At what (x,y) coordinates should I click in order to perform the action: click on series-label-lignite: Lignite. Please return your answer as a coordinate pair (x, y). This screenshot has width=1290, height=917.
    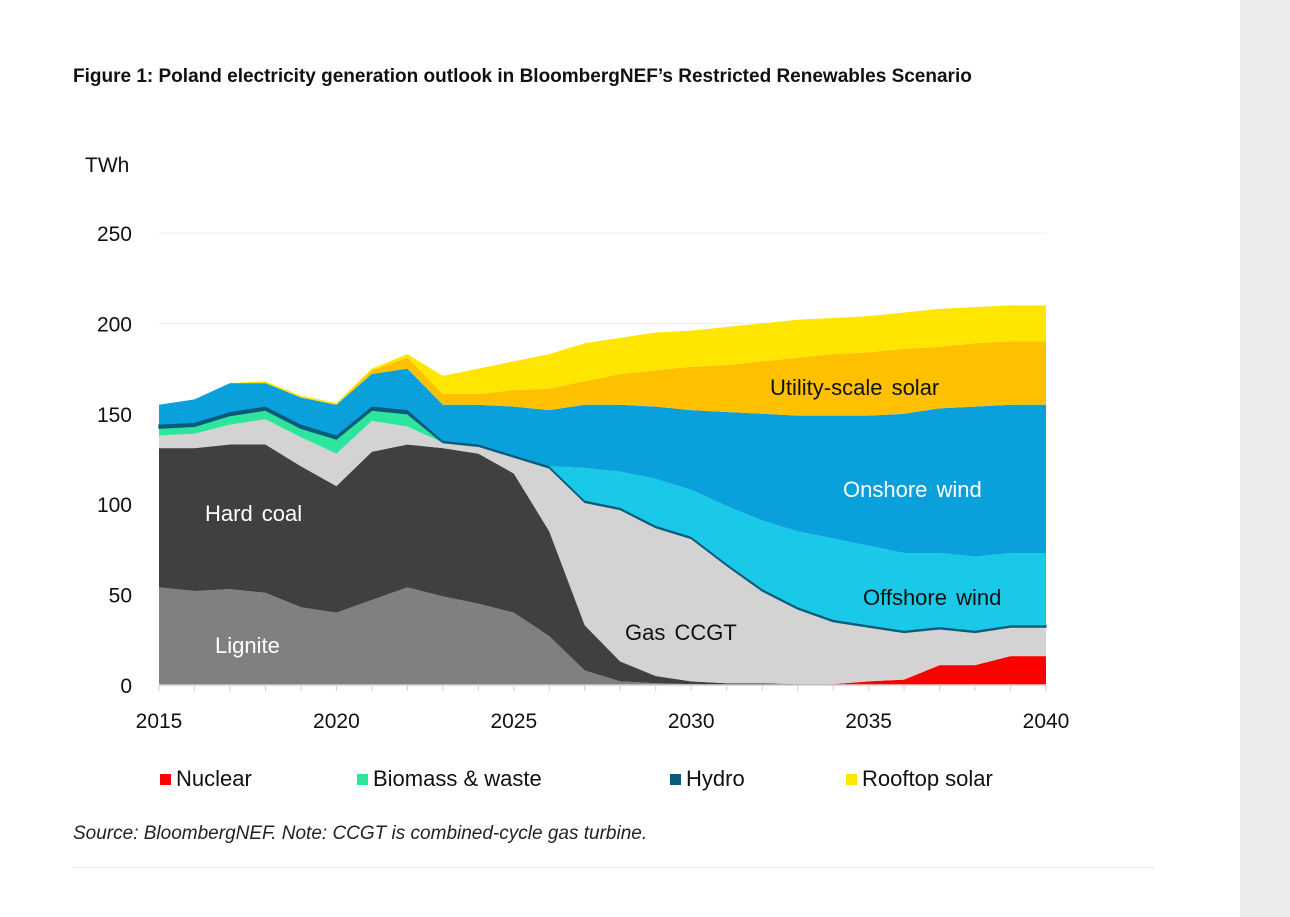
    Looking at the image, I should click on (247, 645).